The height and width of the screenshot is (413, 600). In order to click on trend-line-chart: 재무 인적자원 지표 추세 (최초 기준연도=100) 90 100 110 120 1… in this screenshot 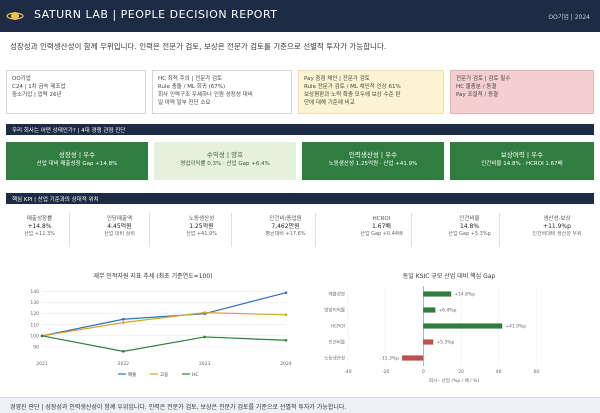, I will do `click(161, 325)`.